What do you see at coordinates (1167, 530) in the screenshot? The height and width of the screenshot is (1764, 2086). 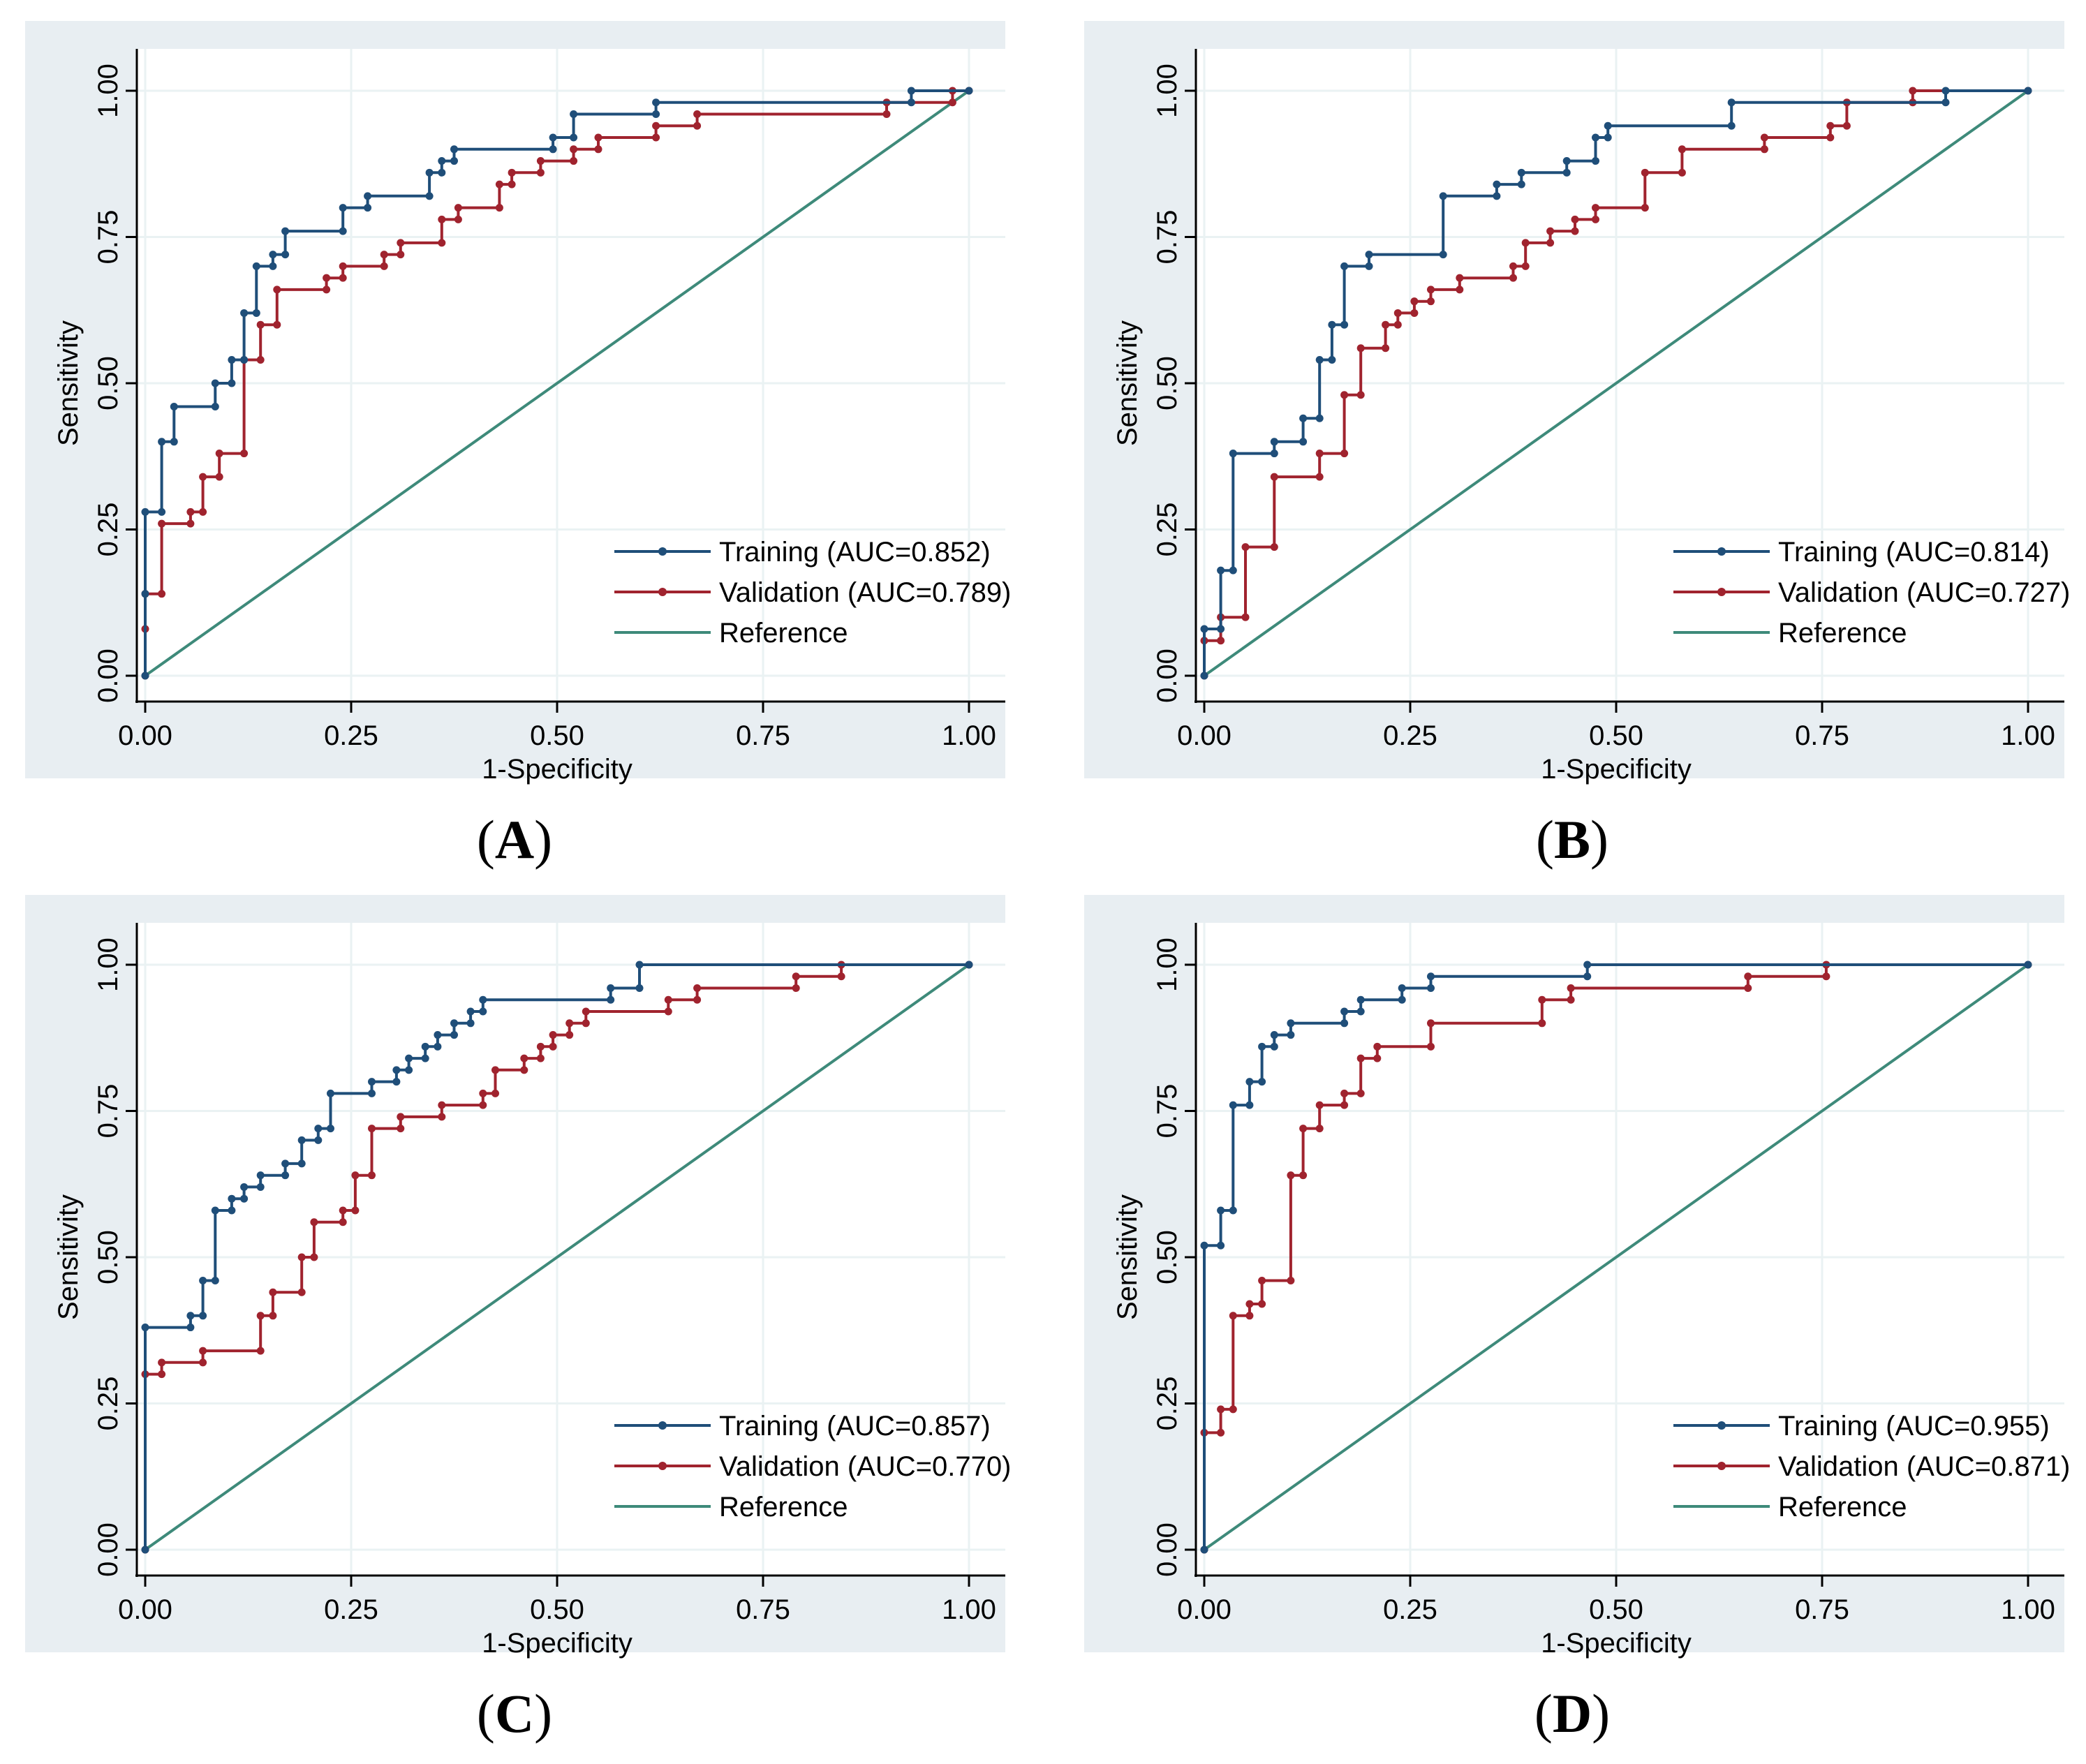 I see `y-tick-label-b-1: 0.25` at bounding box center [1167, 530].